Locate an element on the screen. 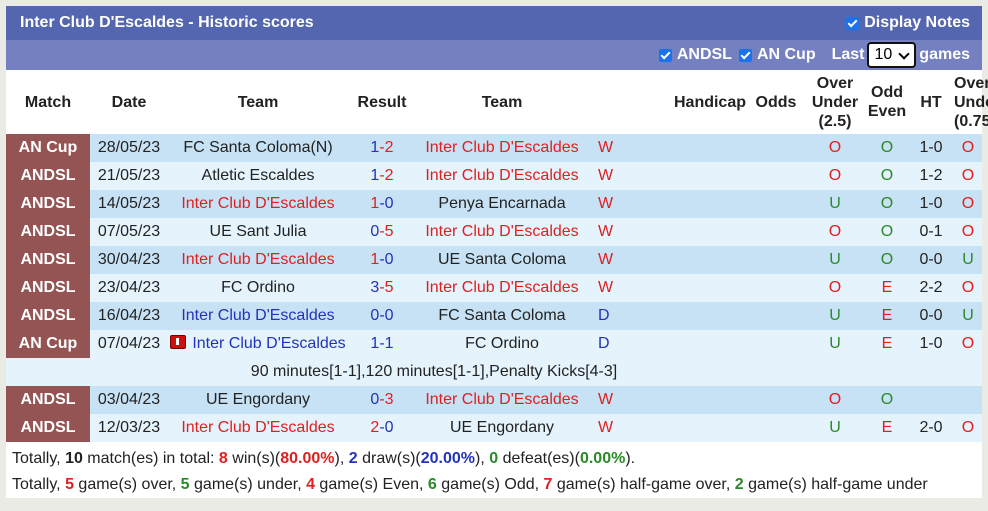 The image size is (988, 511). result: 1-1 is located at coordinates (382, 344).